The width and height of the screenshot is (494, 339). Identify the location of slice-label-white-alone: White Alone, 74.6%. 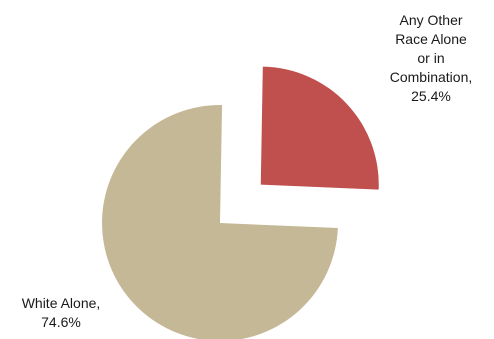
(61, 313).